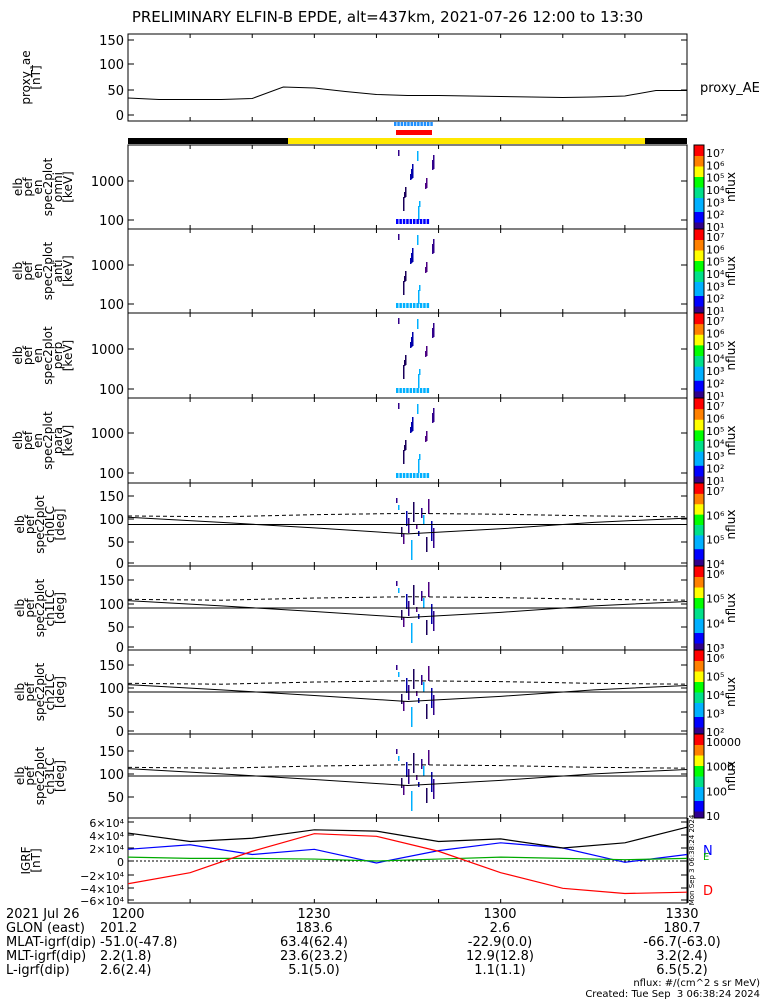 The image size is (775, 1000). Describe the element at coordinates (730, 88) in the screenshot. I see `proxy-ae-legend: proxy_AE` at that location.